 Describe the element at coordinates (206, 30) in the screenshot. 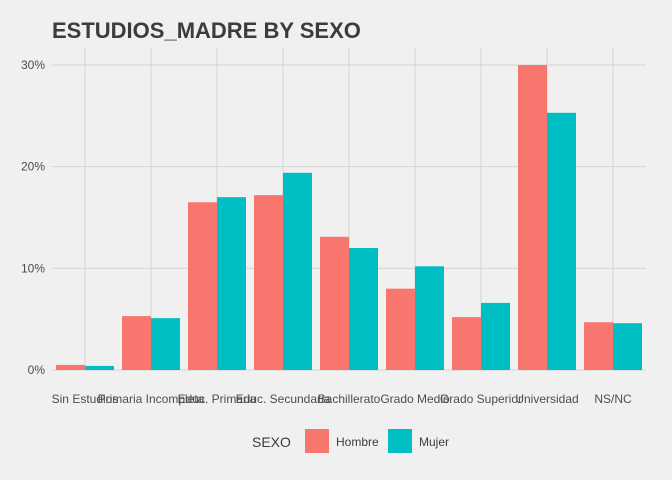

I see `chart-title: ESTUDIOS_MADRE BY SEXO` at that location.